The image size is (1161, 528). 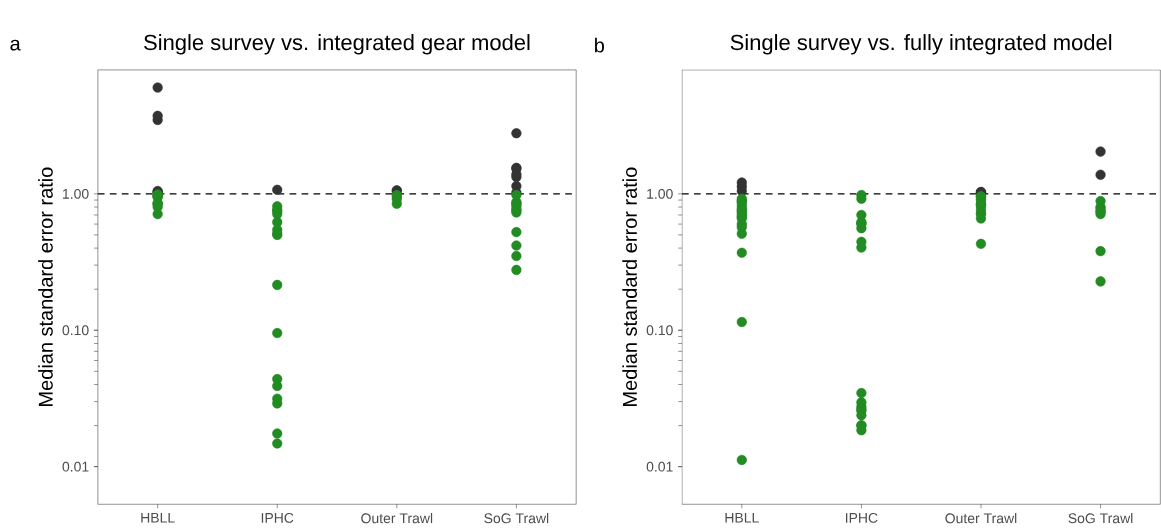 What do you see at coordinates (599, 45) in the screenshot?
I see `text: b` at bounding box center [599, 45].